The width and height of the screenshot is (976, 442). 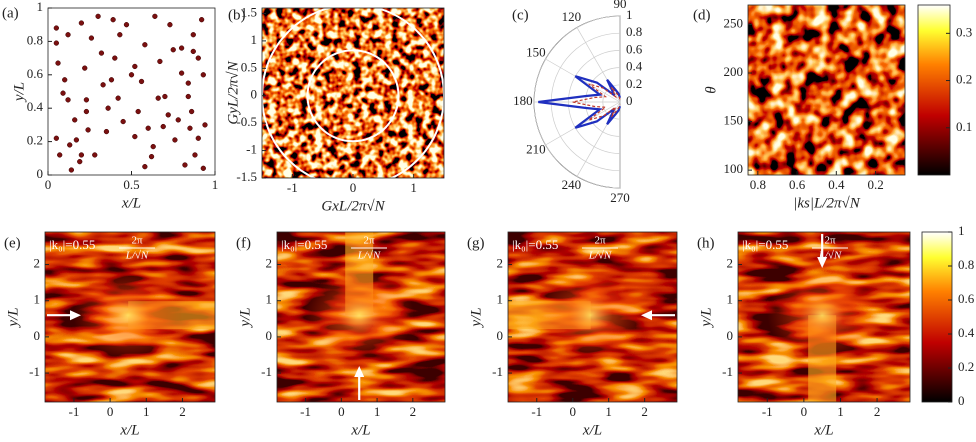 What do you see at coordinates (629, 14) in the screenshot?
I see `r-tick-label: 1` at bounding box center [629, 14].